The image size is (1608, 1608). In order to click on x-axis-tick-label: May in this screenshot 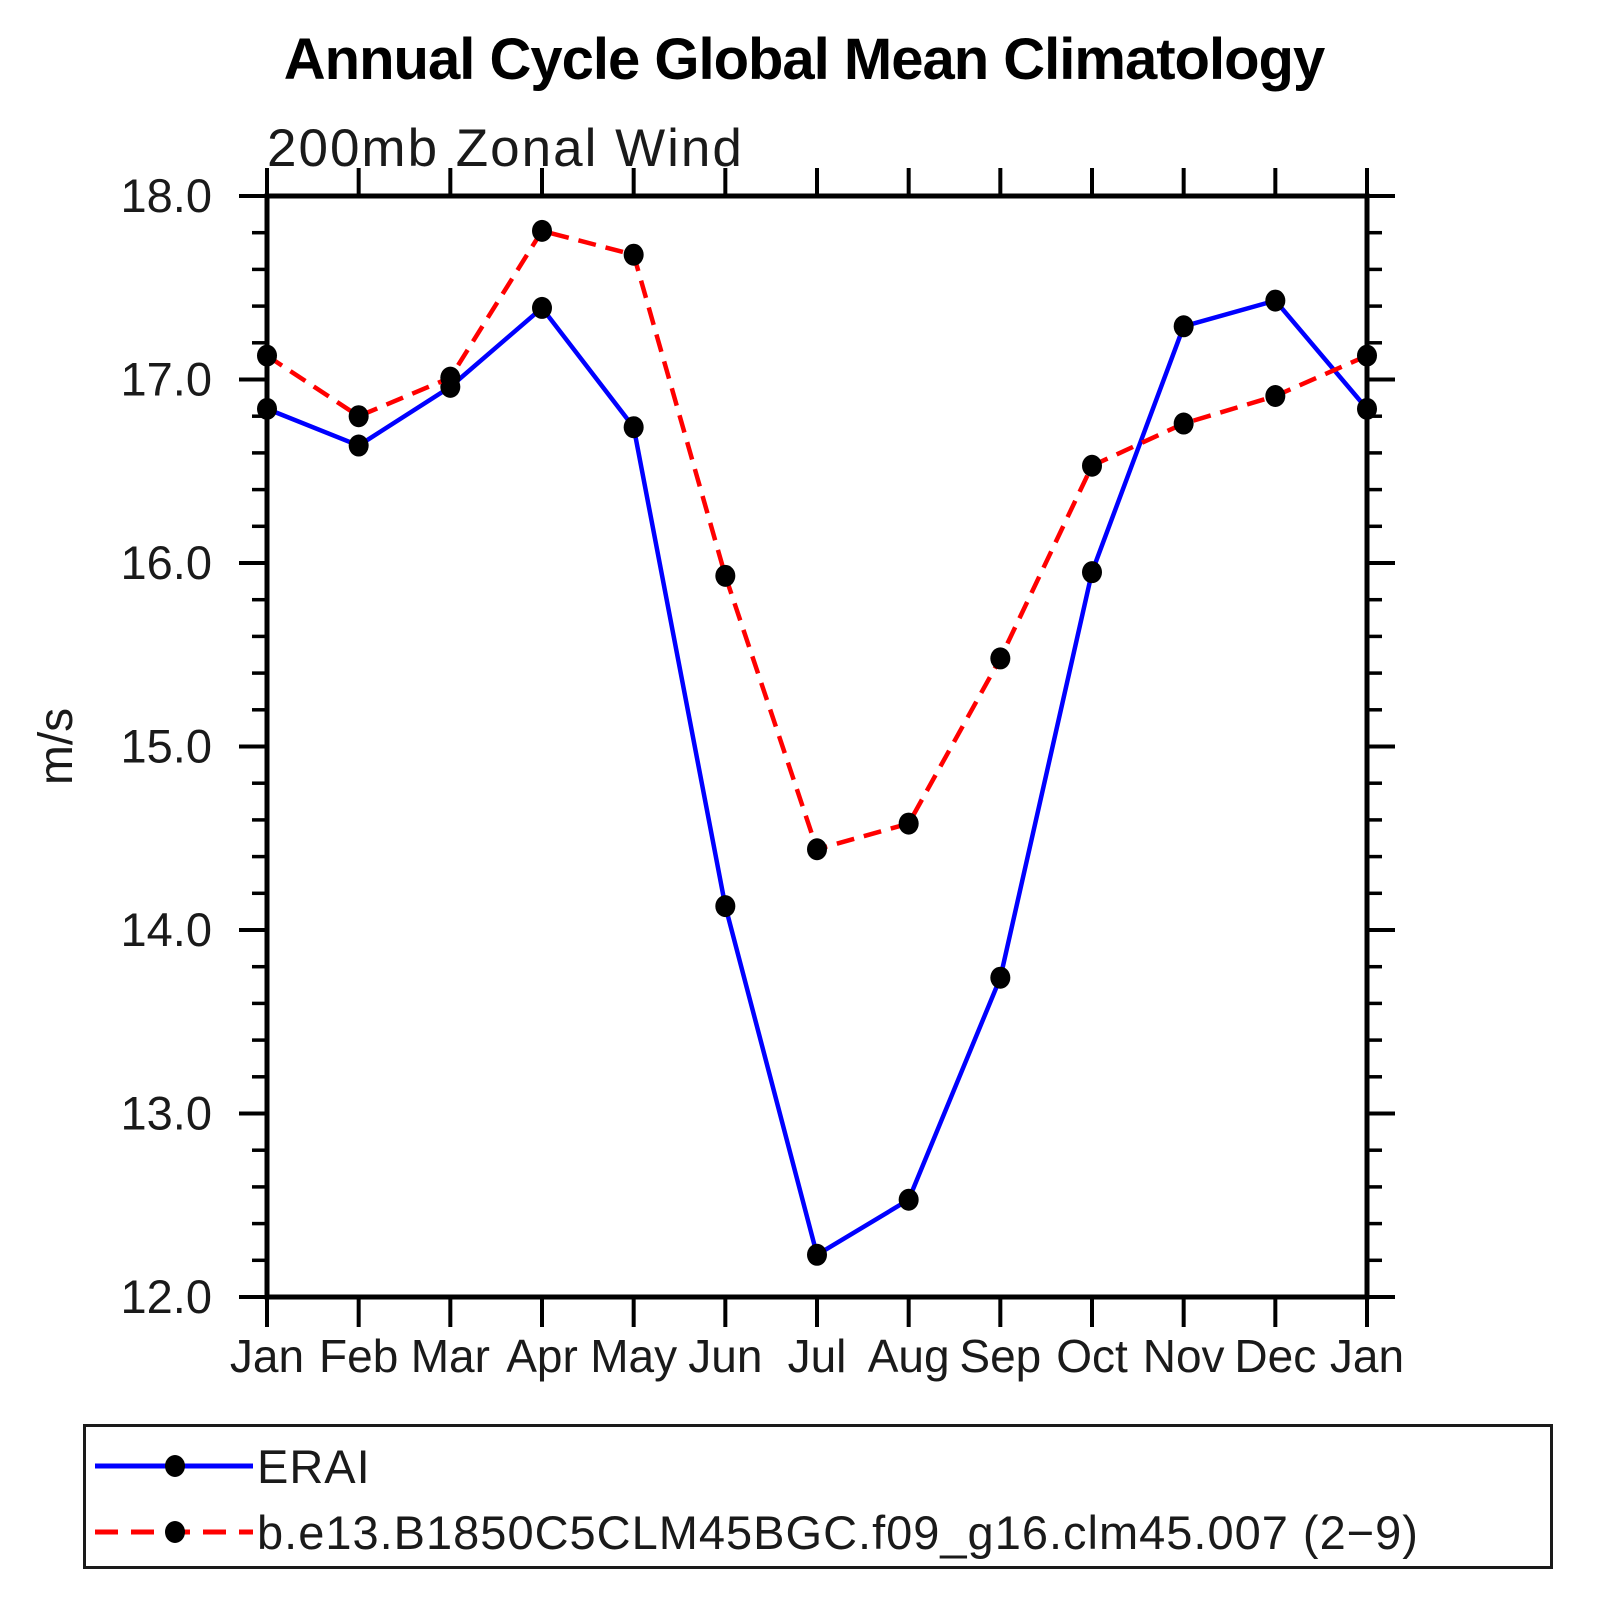, I will do `click(633, 1356)`.